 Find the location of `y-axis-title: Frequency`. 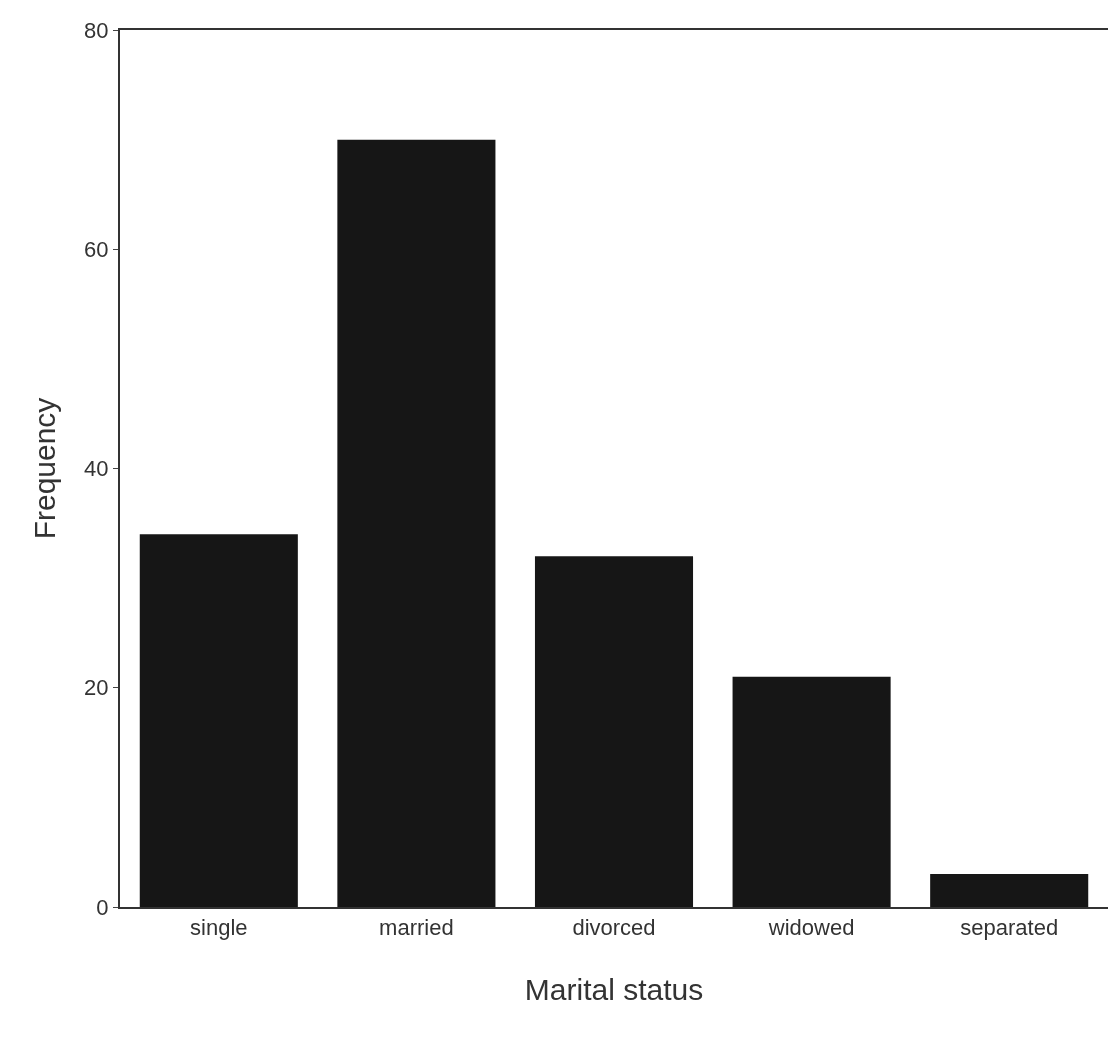

y-axis-title: Frequency is located at coordinates (44, 468).